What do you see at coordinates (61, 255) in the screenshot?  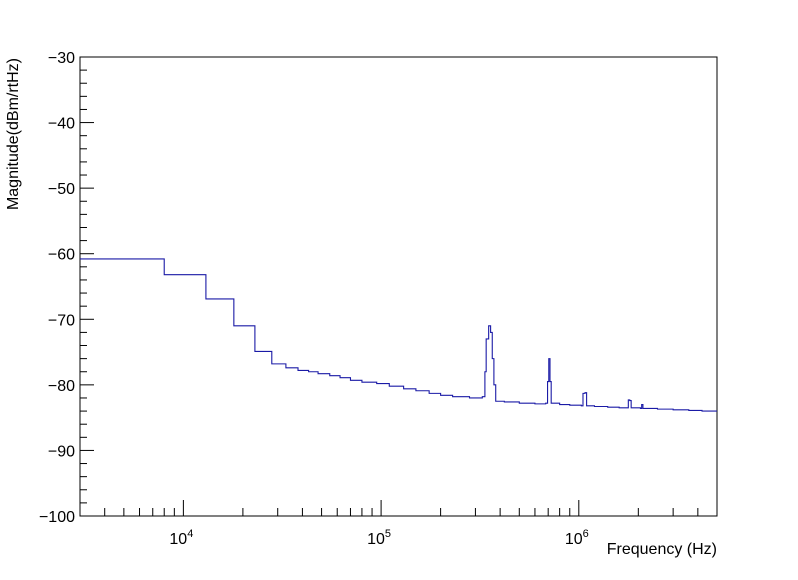 I see `y-tick-label: −60` at bounding box center [61, 255].